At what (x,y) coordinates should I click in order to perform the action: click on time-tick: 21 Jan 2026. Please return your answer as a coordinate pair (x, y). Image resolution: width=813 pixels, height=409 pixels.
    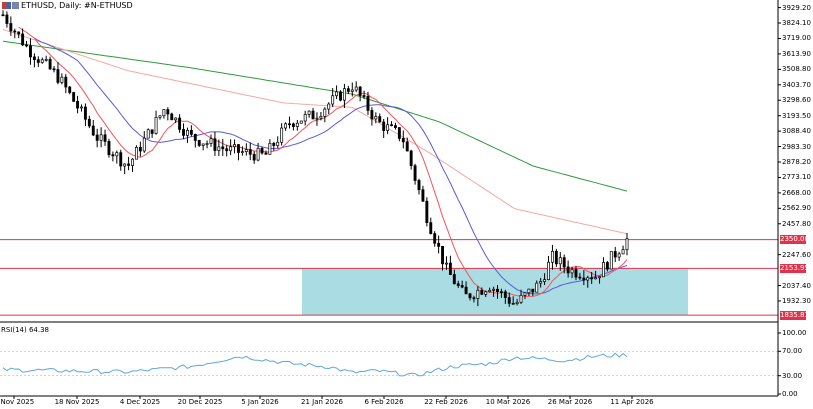
    Looking at the image, I should click on (322, 402).